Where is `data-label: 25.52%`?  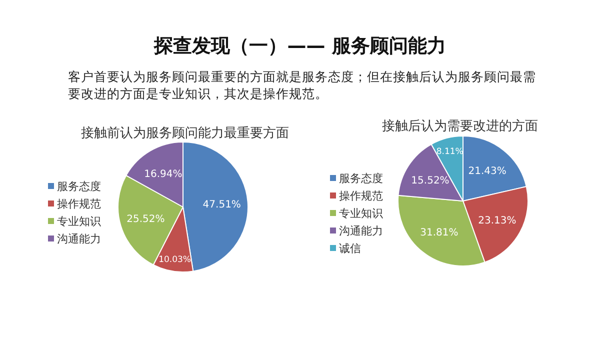
data-label: 25.52% is located at coordinates (145, 219).